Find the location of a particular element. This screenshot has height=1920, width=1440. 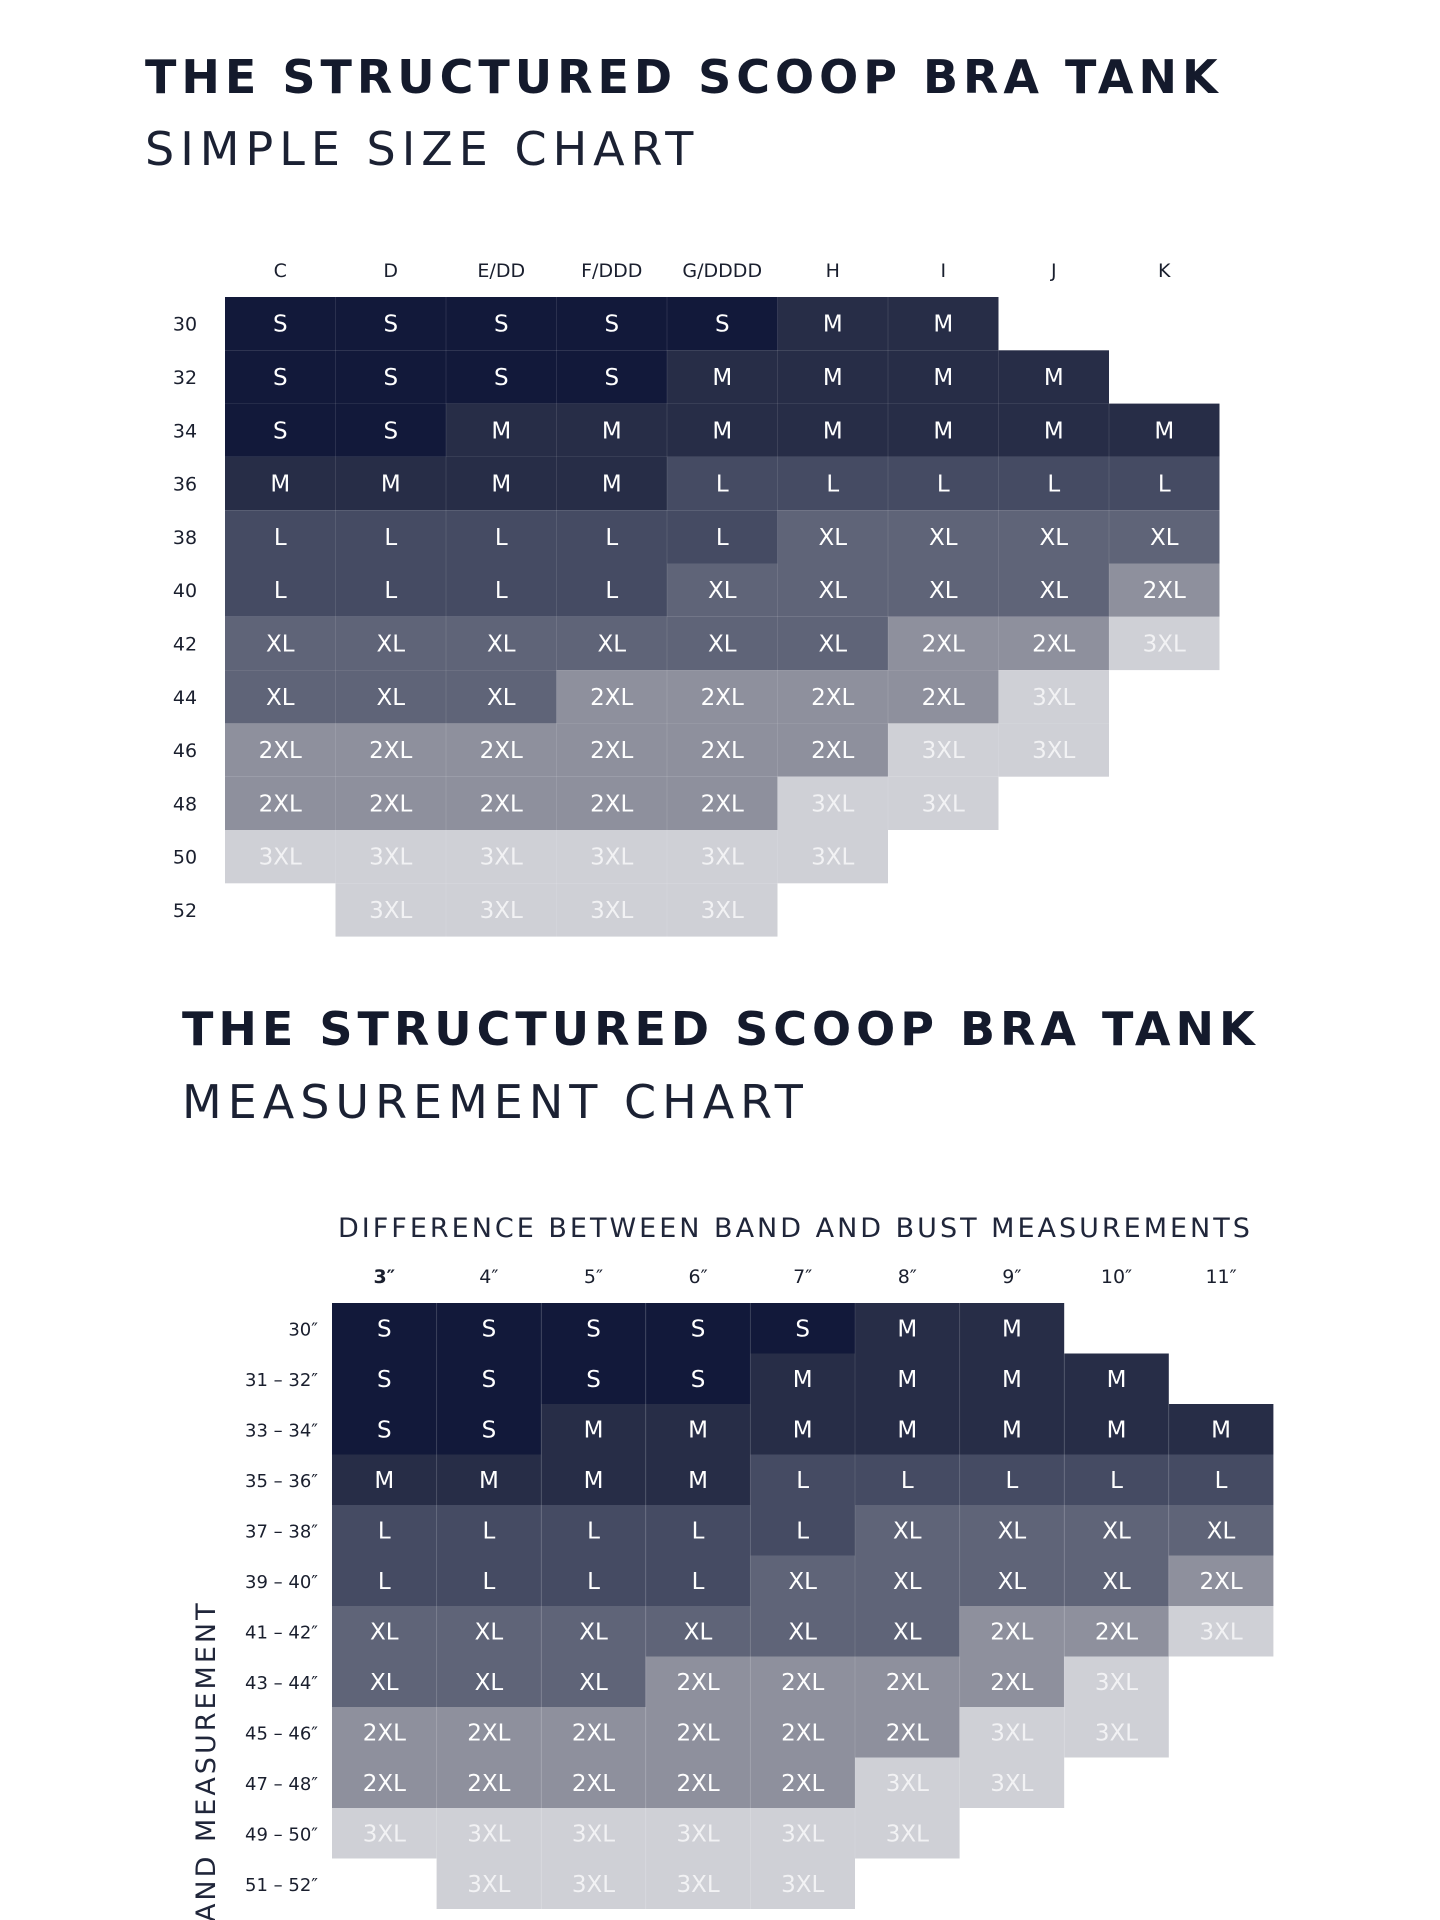

column-header: 3″ is located at coordinates (384, 1277).